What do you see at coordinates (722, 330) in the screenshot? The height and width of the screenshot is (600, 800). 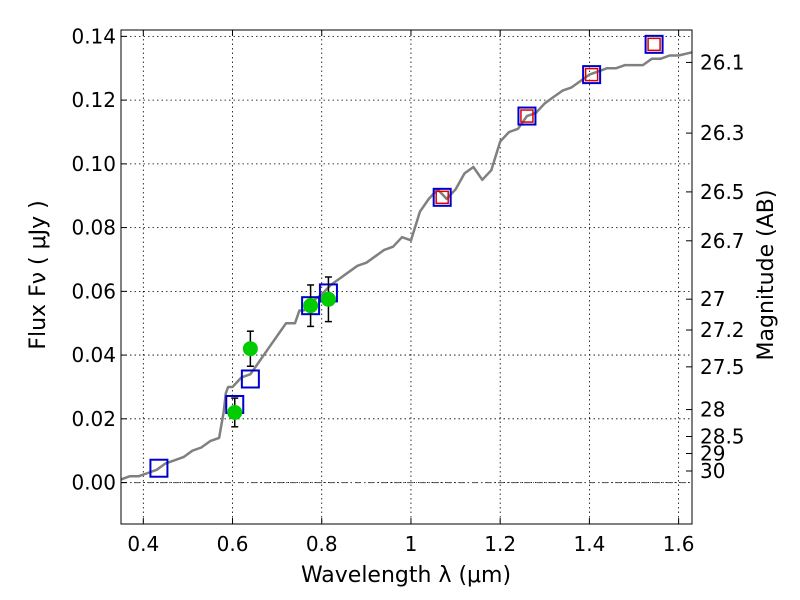 I see `magnitude-tick-label: 27.2` at bounding box center [722, 330].